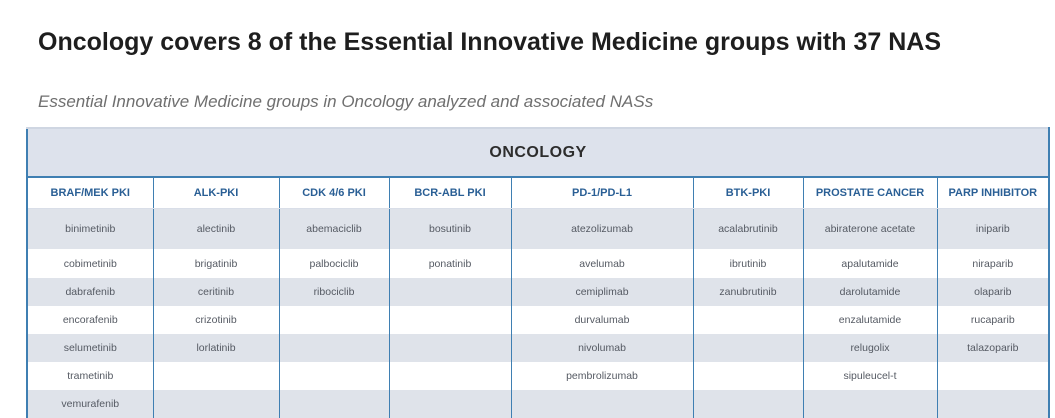 The width and height of the screenshot is (1055, 418). What do you see at coordinates (993, 320) in the screenshot?
I see `table-cell: rucaparib` at bounding box center [993, 320].